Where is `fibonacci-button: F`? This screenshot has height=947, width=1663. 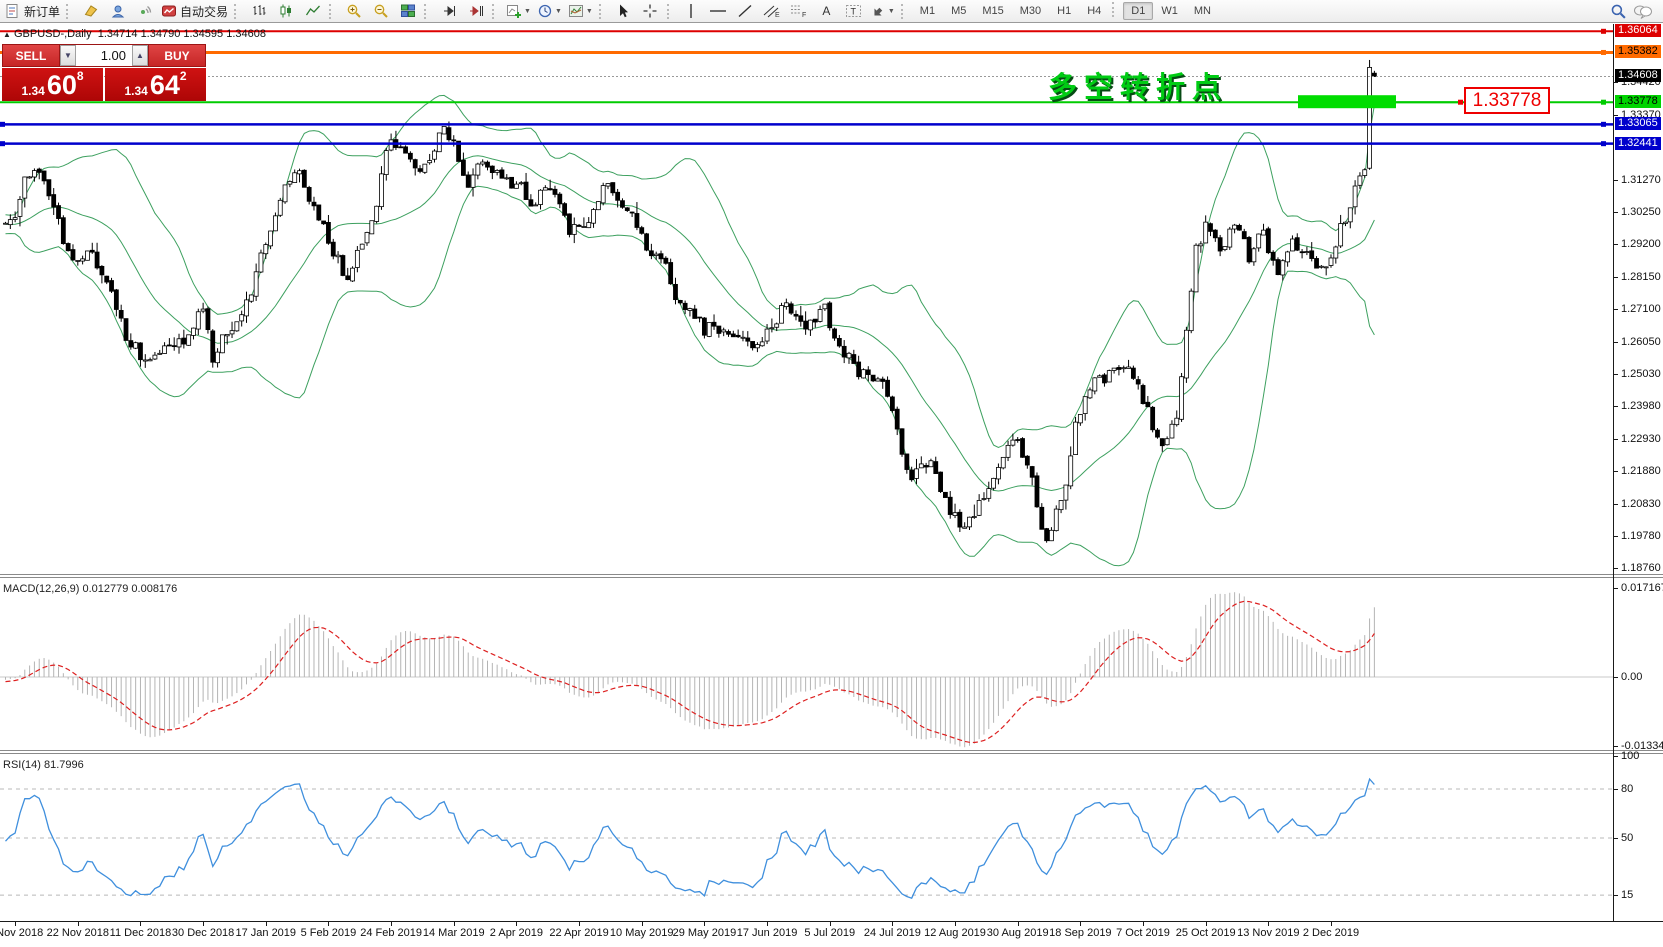
fibonacci-button: F is located at coordinates (799, 11).